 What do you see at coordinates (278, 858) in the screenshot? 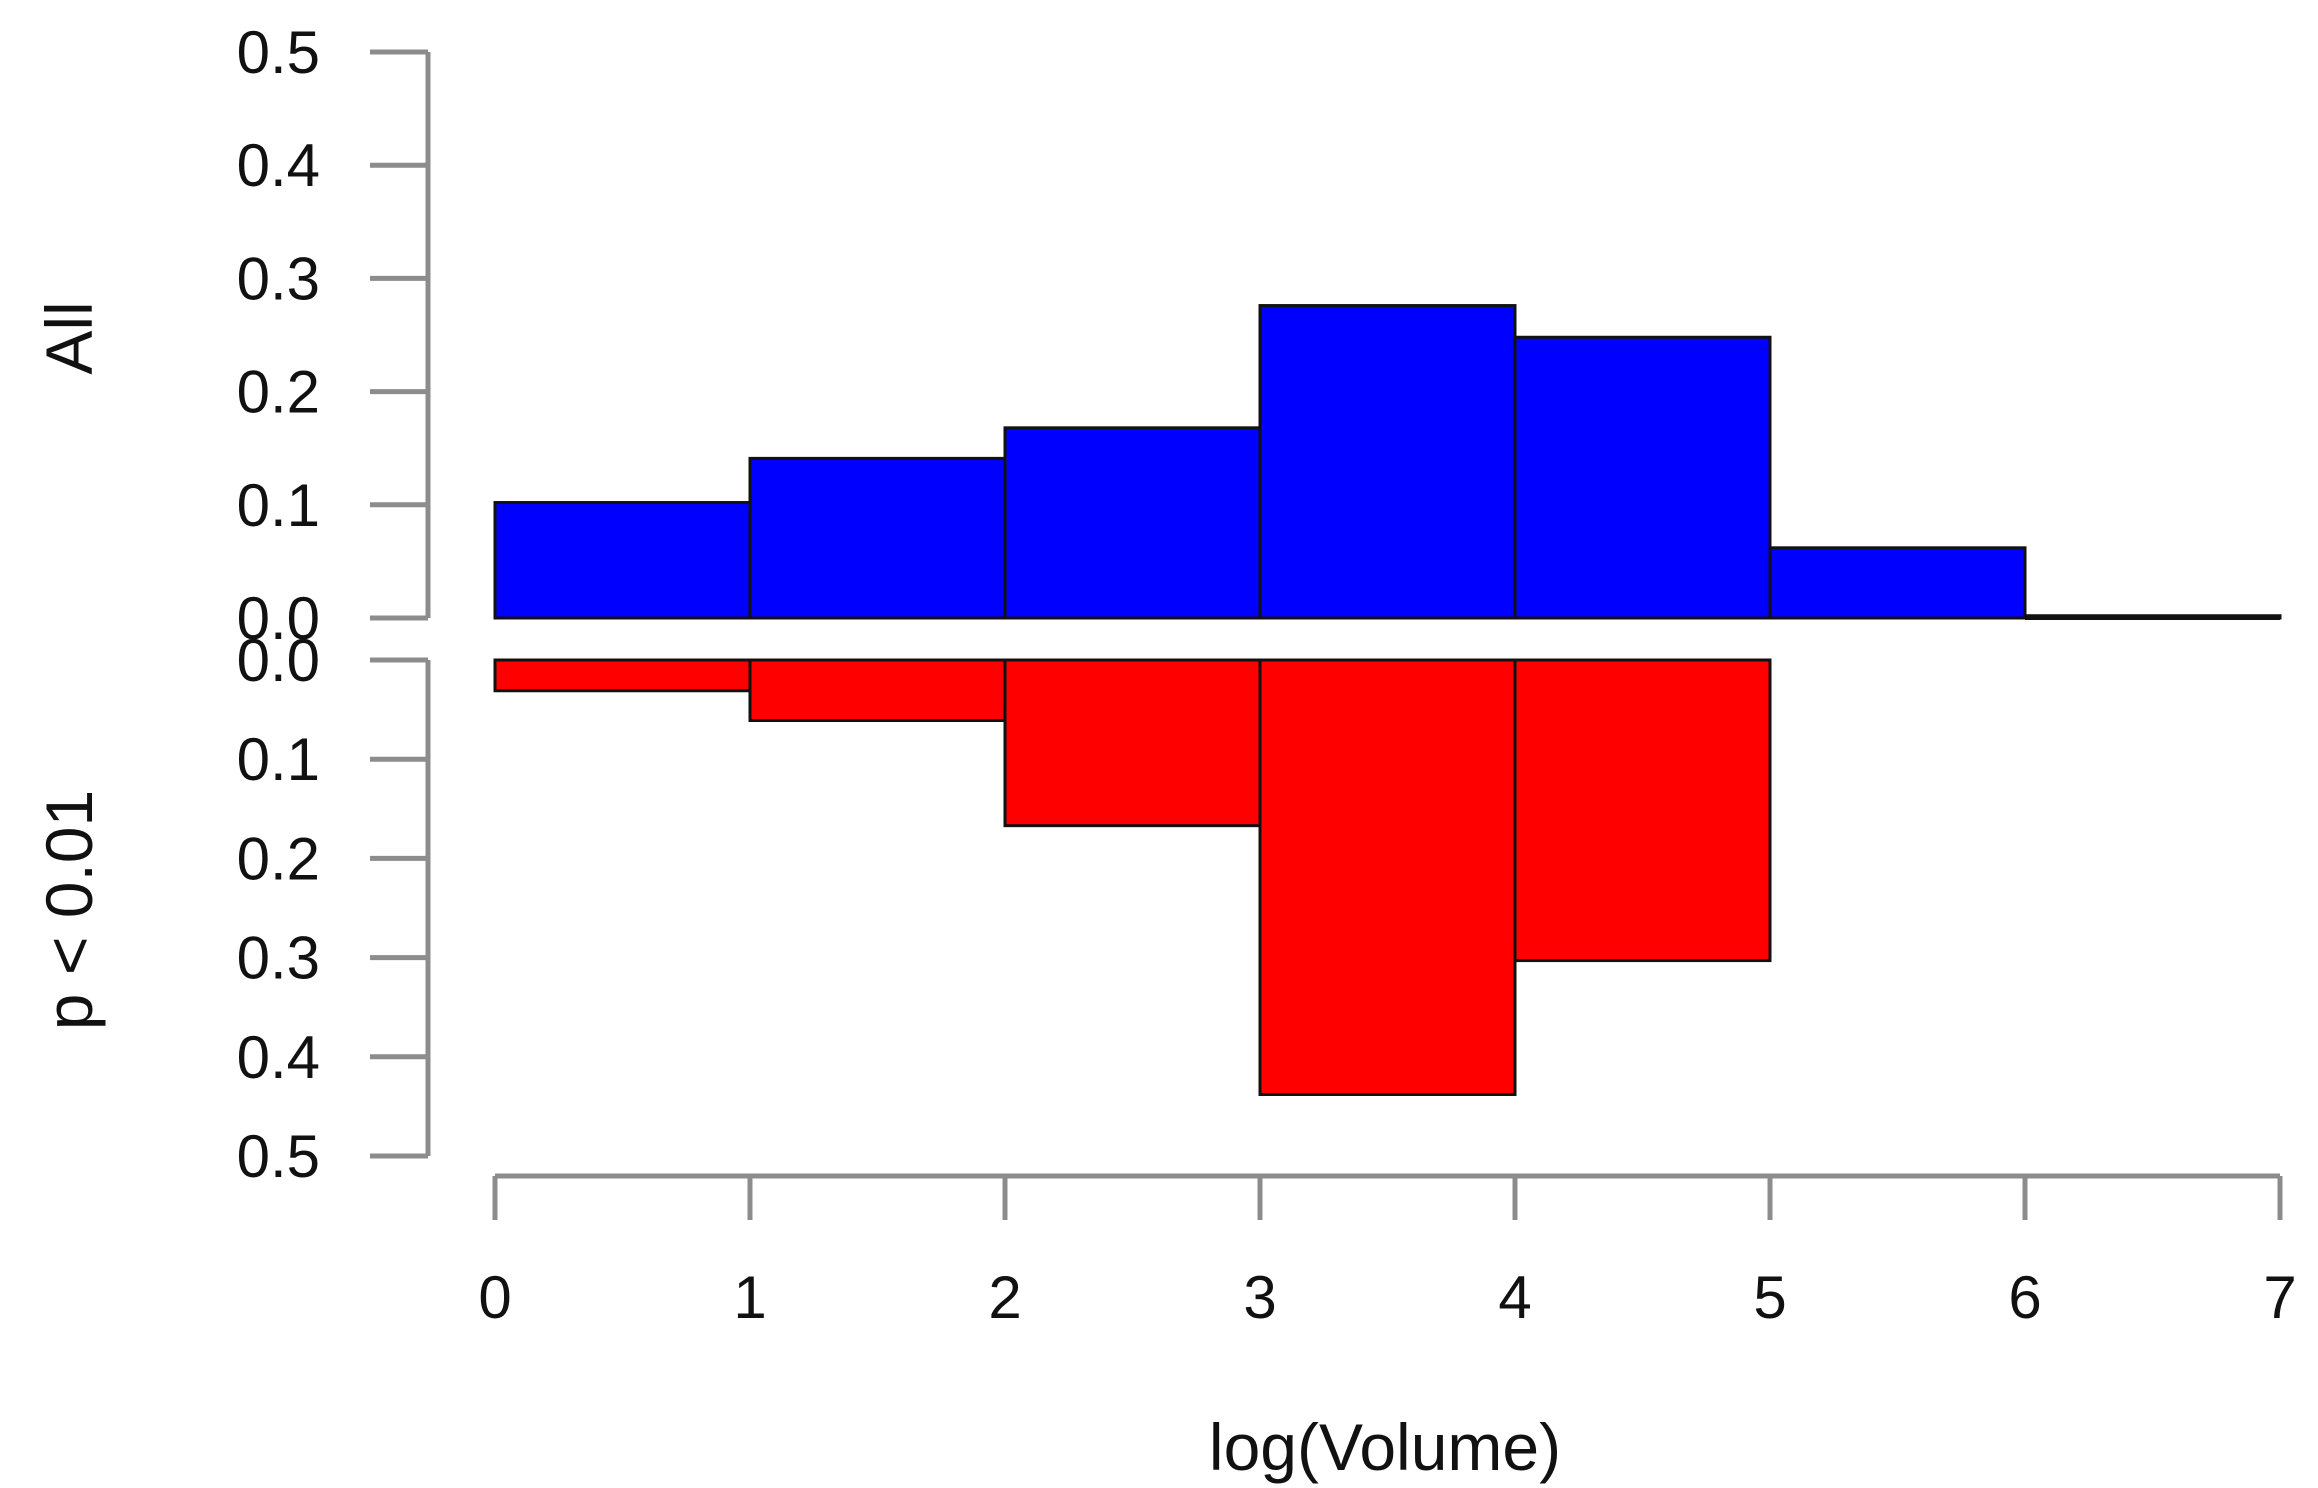
I see `p-value-y-tick-label-2: 0.2` at bounding box center [278, 858].